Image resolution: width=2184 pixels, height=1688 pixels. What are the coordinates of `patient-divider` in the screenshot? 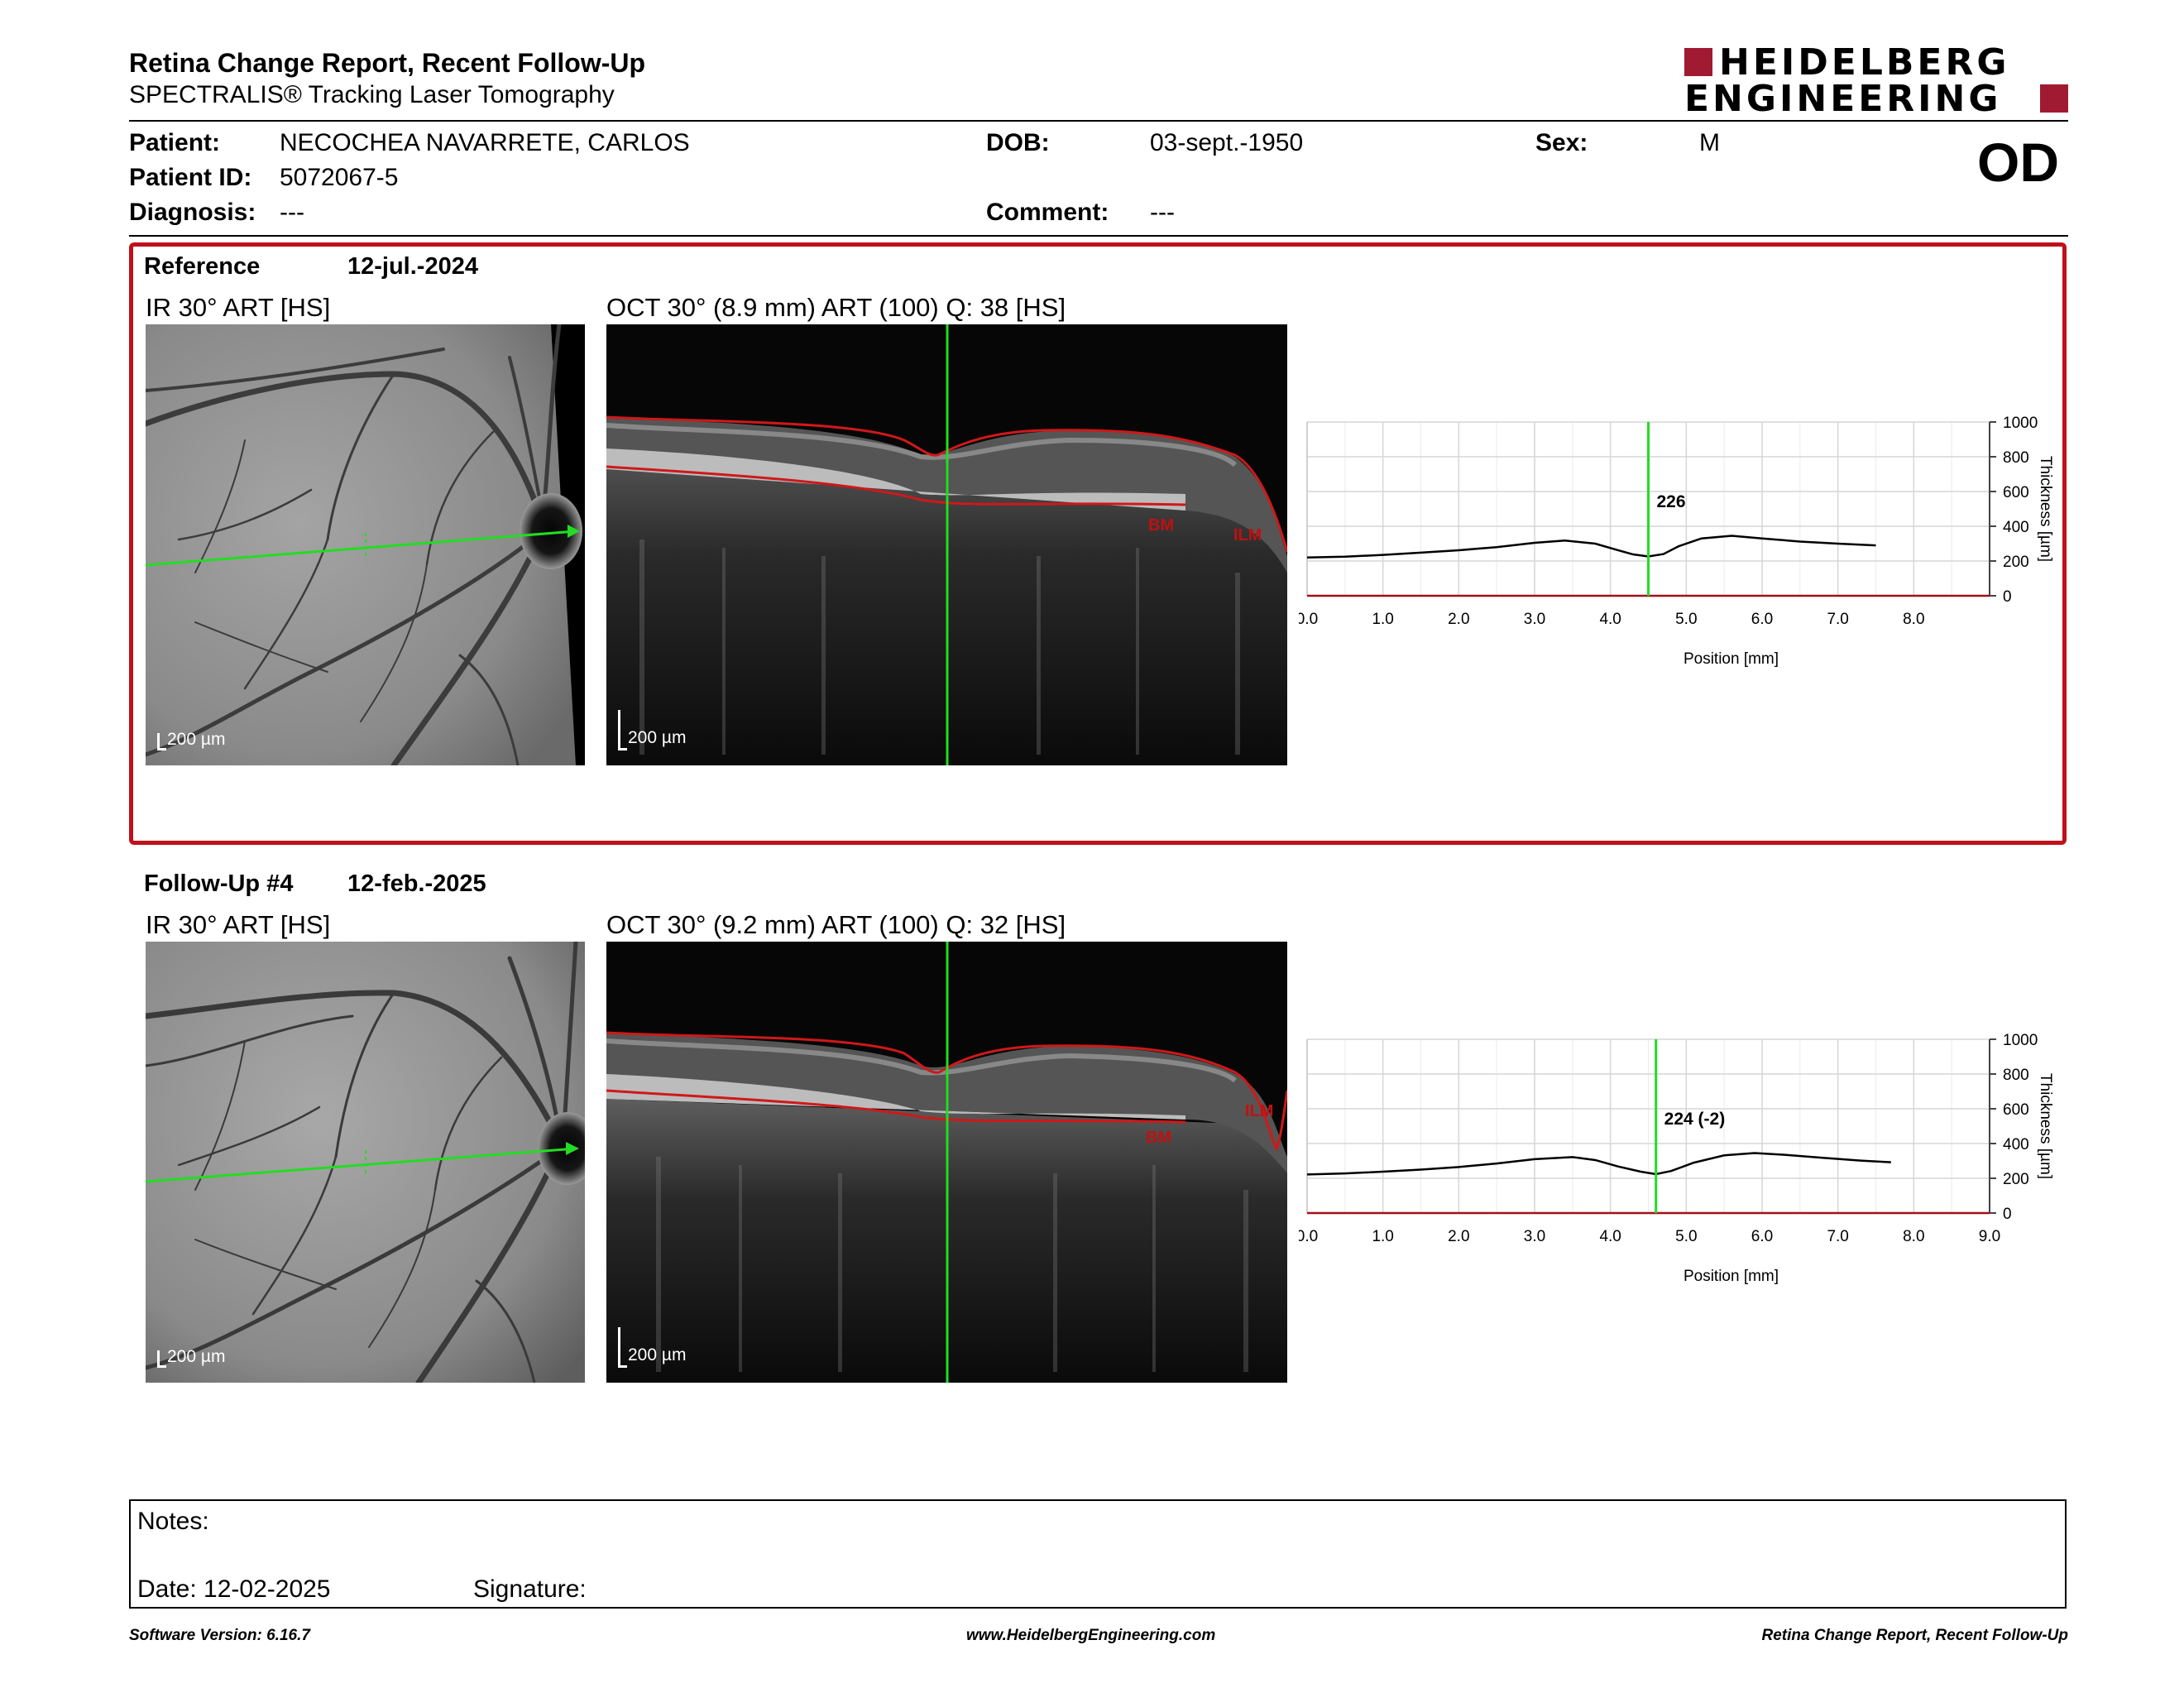 It's located at (1098, 236).